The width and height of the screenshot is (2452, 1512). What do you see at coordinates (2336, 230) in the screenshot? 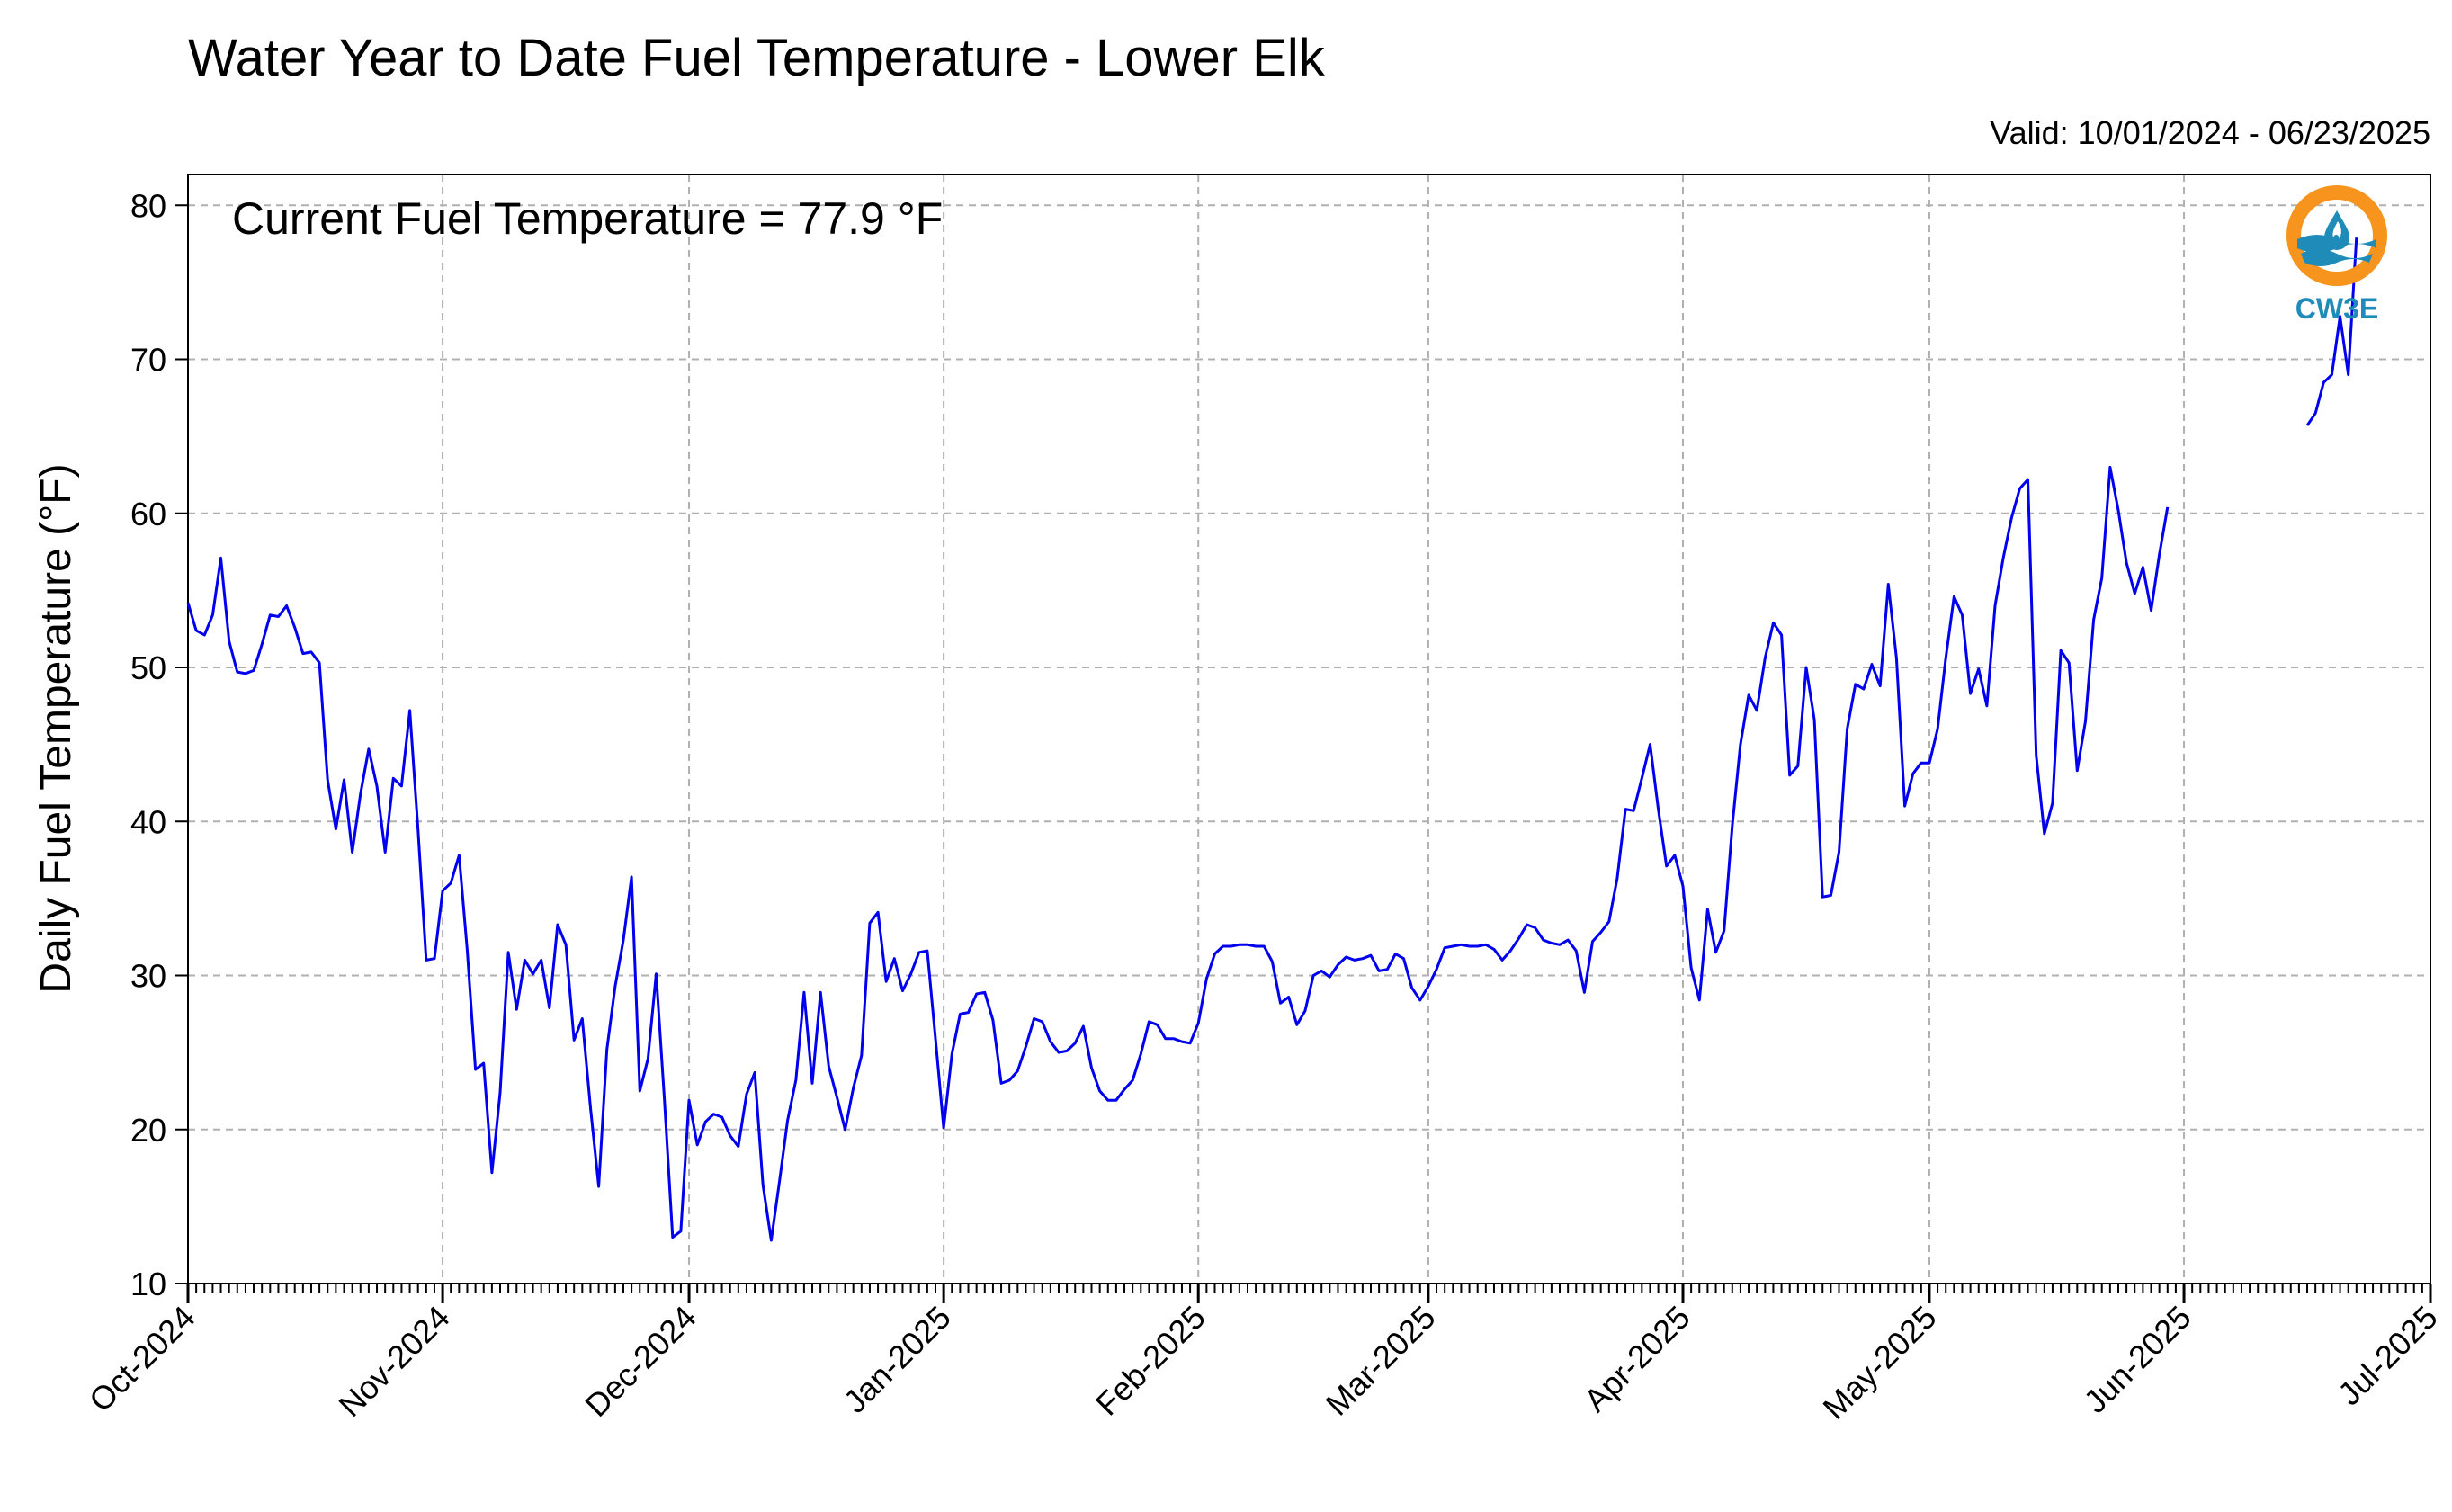
I see `logo-flame-icon` at bounding box center [2336, 230].